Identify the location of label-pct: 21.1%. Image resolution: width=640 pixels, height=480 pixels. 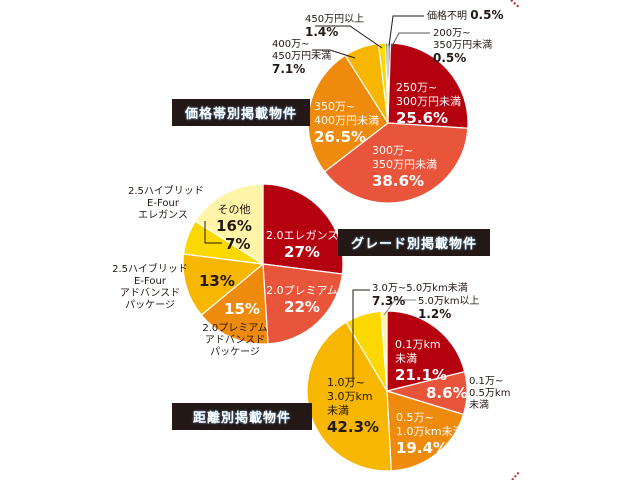
(421, 375).